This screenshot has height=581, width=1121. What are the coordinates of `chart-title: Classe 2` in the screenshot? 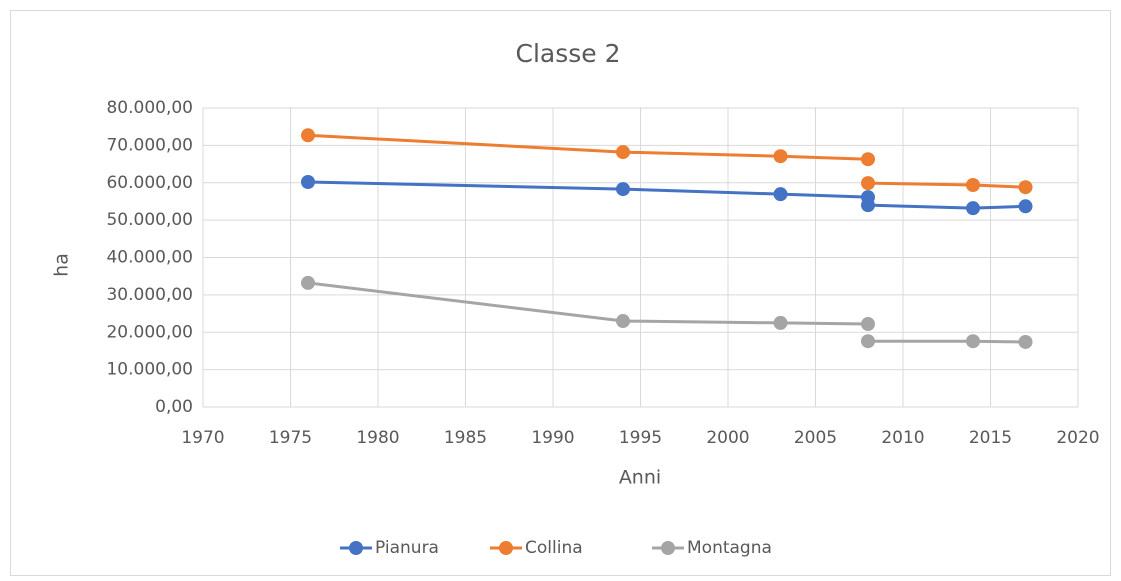 It's located at (567, 53).